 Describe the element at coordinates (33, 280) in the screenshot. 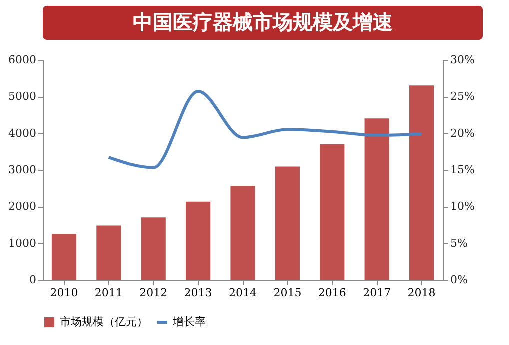

I see `y-tick-label: 0` at that location.